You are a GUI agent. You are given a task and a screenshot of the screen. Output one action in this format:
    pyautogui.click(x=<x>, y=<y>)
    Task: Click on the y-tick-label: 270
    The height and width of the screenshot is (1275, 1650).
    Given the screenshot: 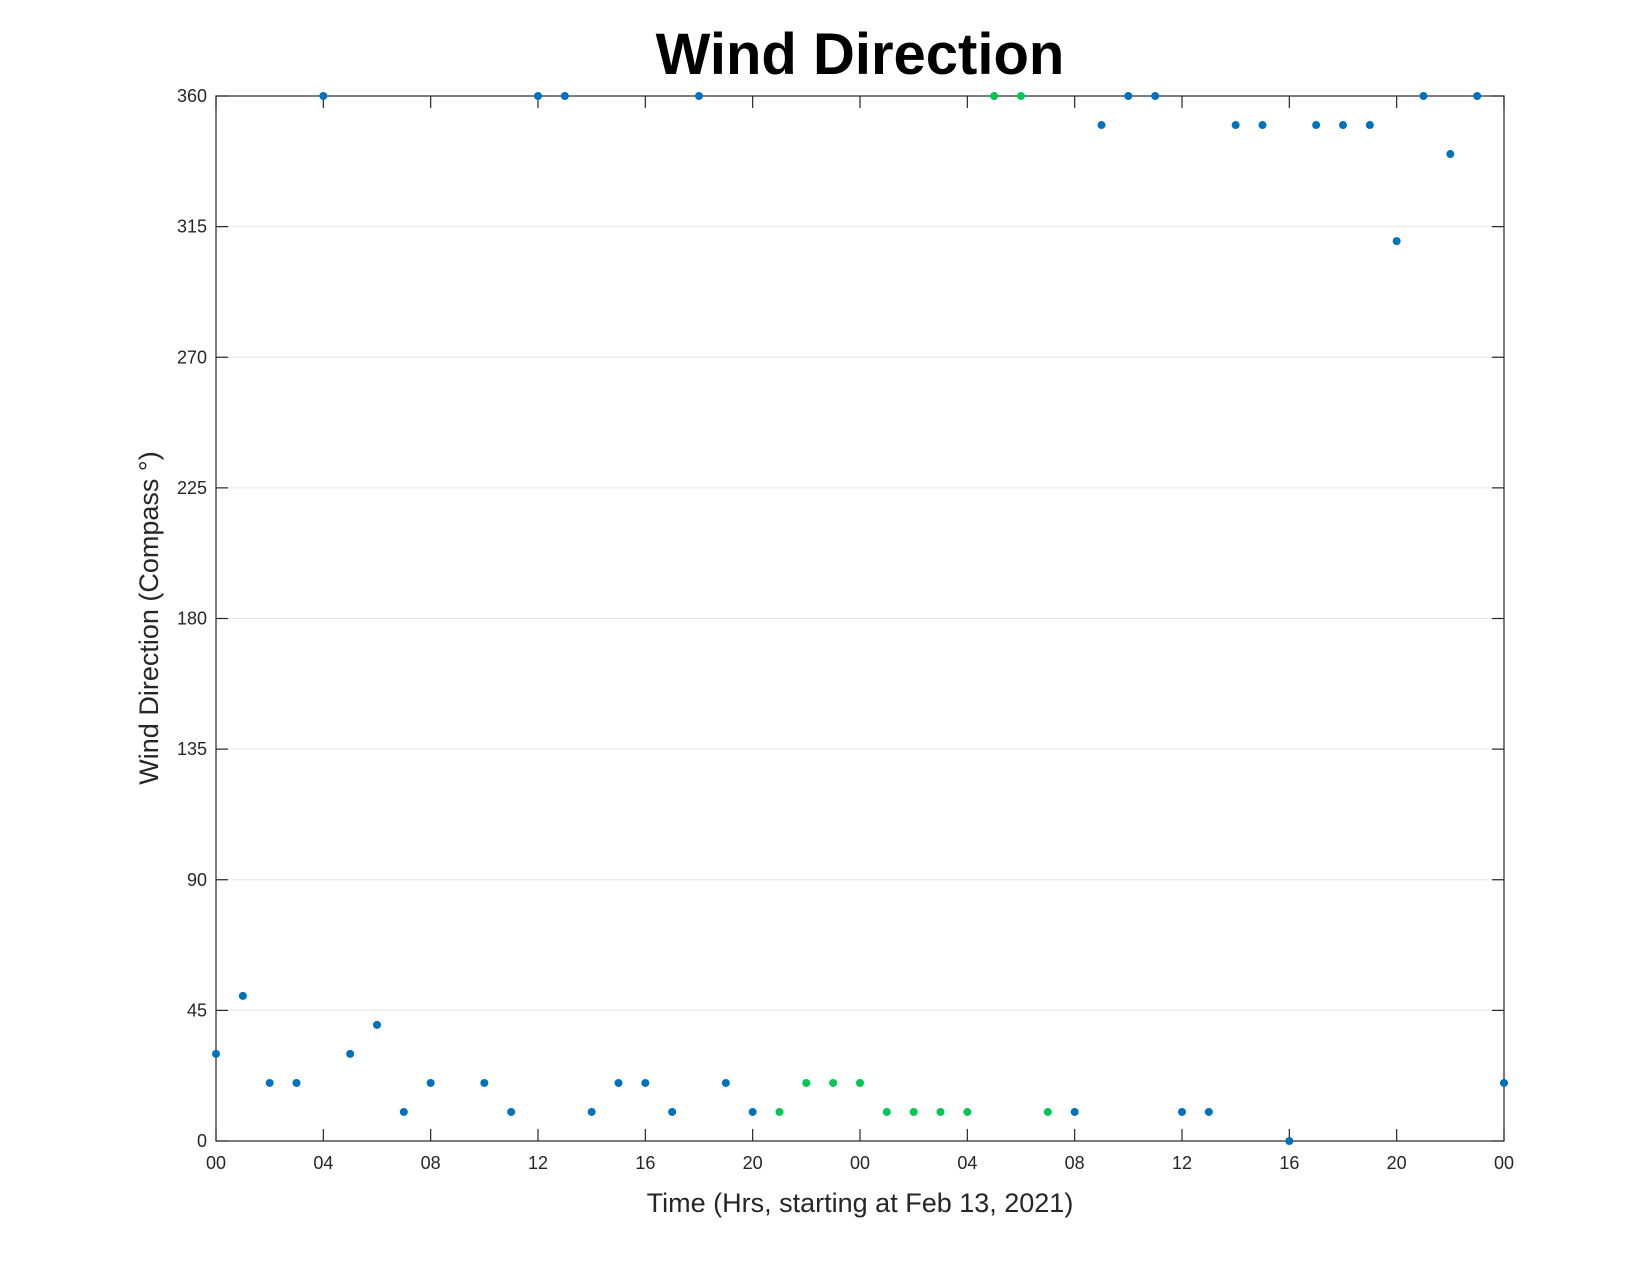 What is the action you would take?
    pyautogui.click(x=192, y=357)
    